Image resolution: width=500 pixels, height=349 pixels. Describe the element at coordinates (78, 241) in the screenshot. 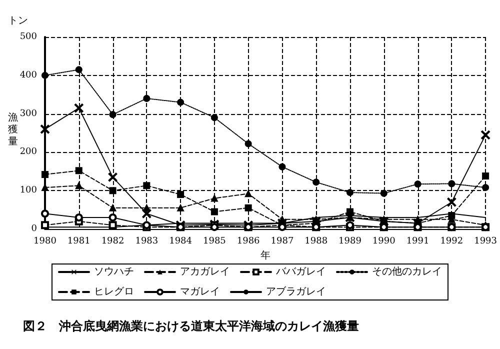

I see `x-tick-label: 1981` at that location.